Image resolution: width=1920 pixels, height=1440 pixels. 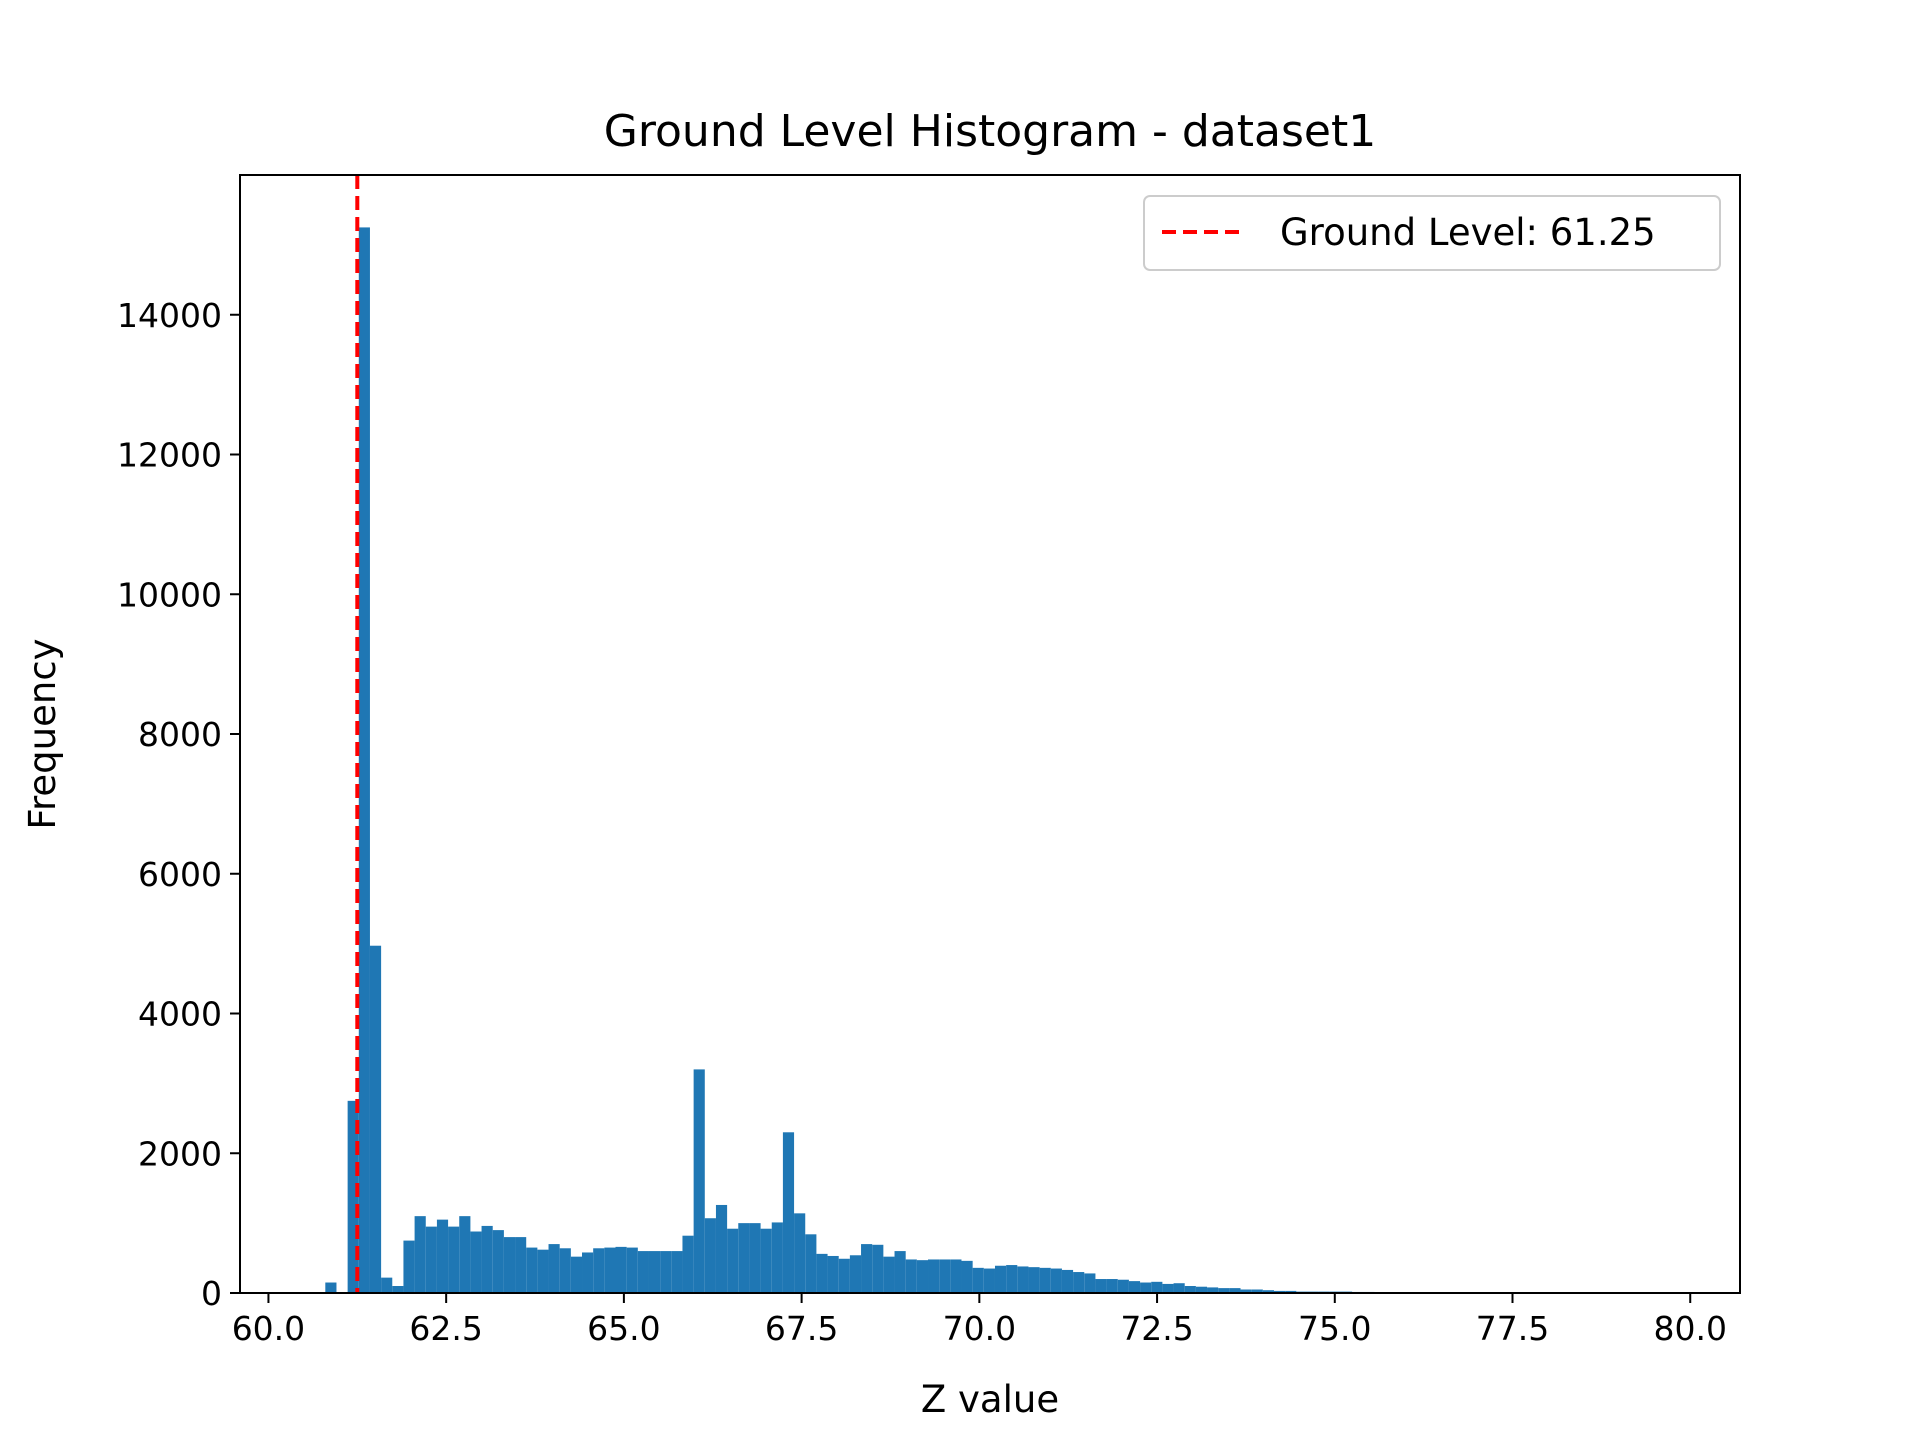 What do you see at coordinates (1156, 1328) in the screenshot?
I see `x-tick-label: 72.5` at bounding box center [1156, 1328].